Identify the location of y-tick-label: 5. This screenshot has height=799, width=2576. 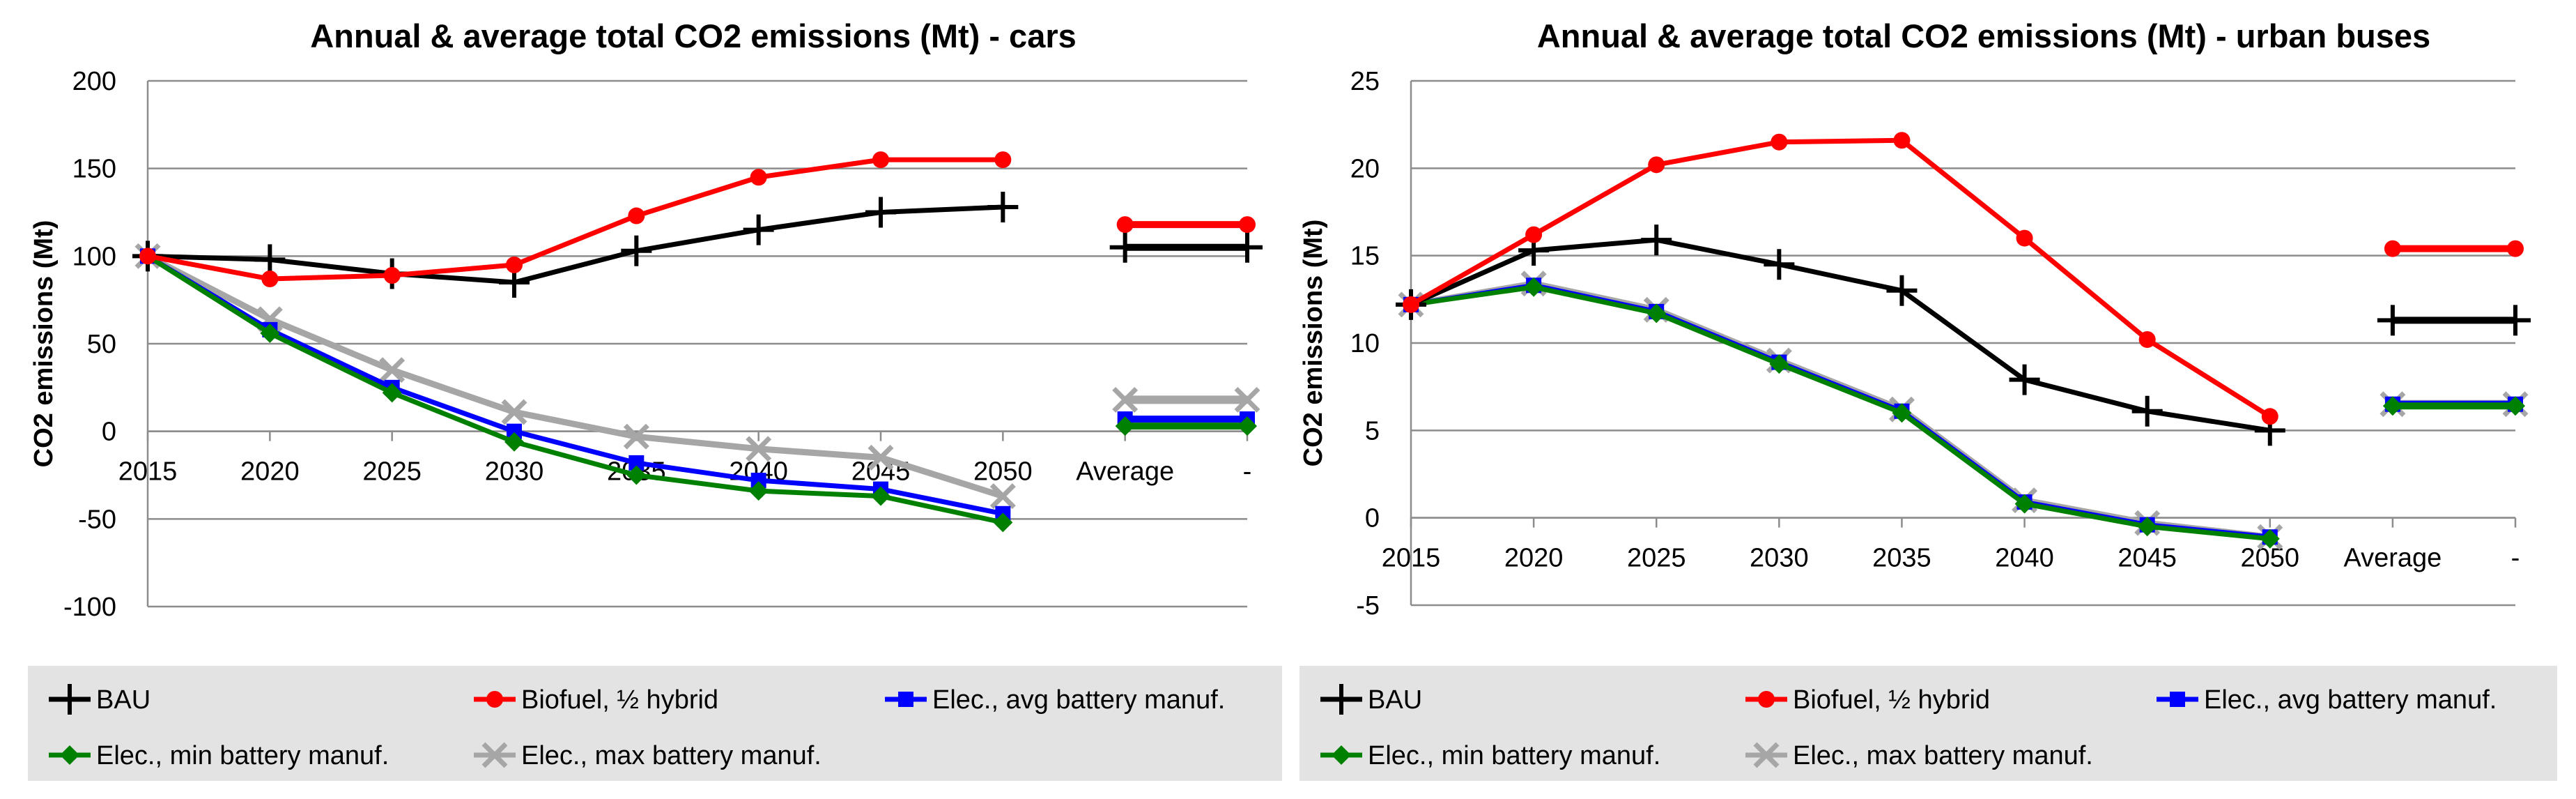
(1372, 431).